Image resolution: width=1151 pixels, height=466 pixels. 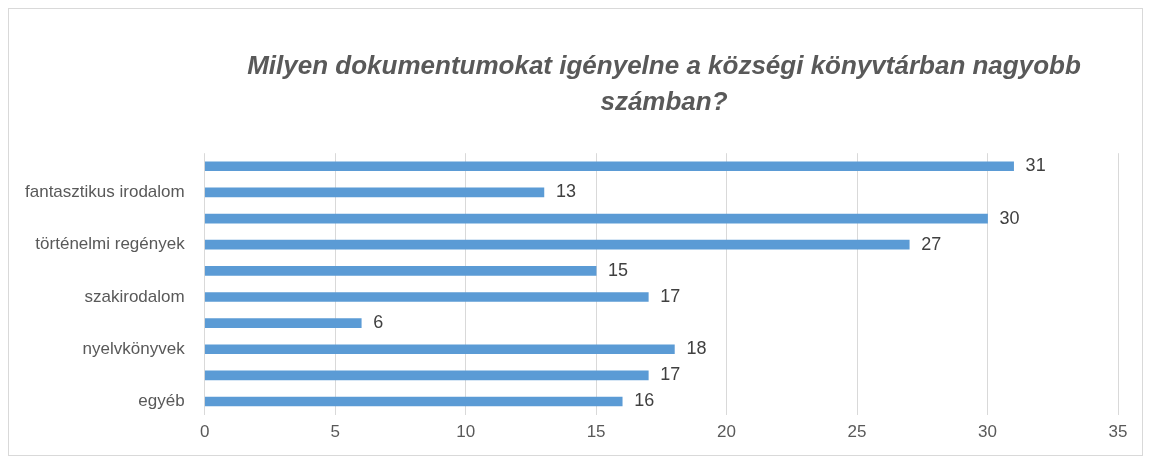 I want to click on x-tick-label: 0, so click(x=204, y=432).